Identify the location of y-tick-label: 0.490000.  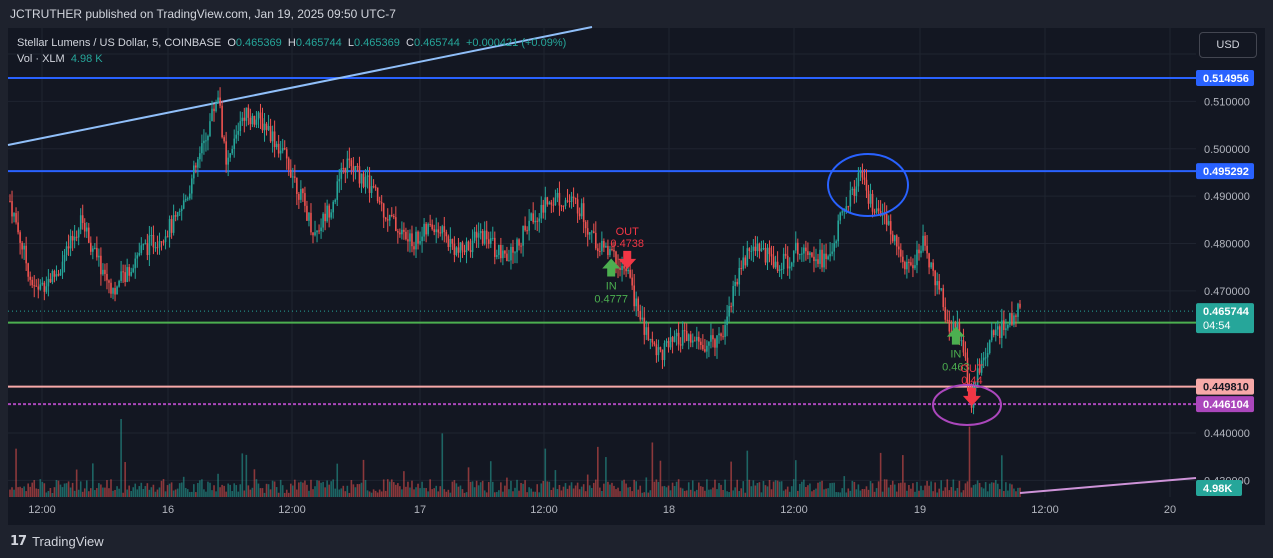
(1227, 197).